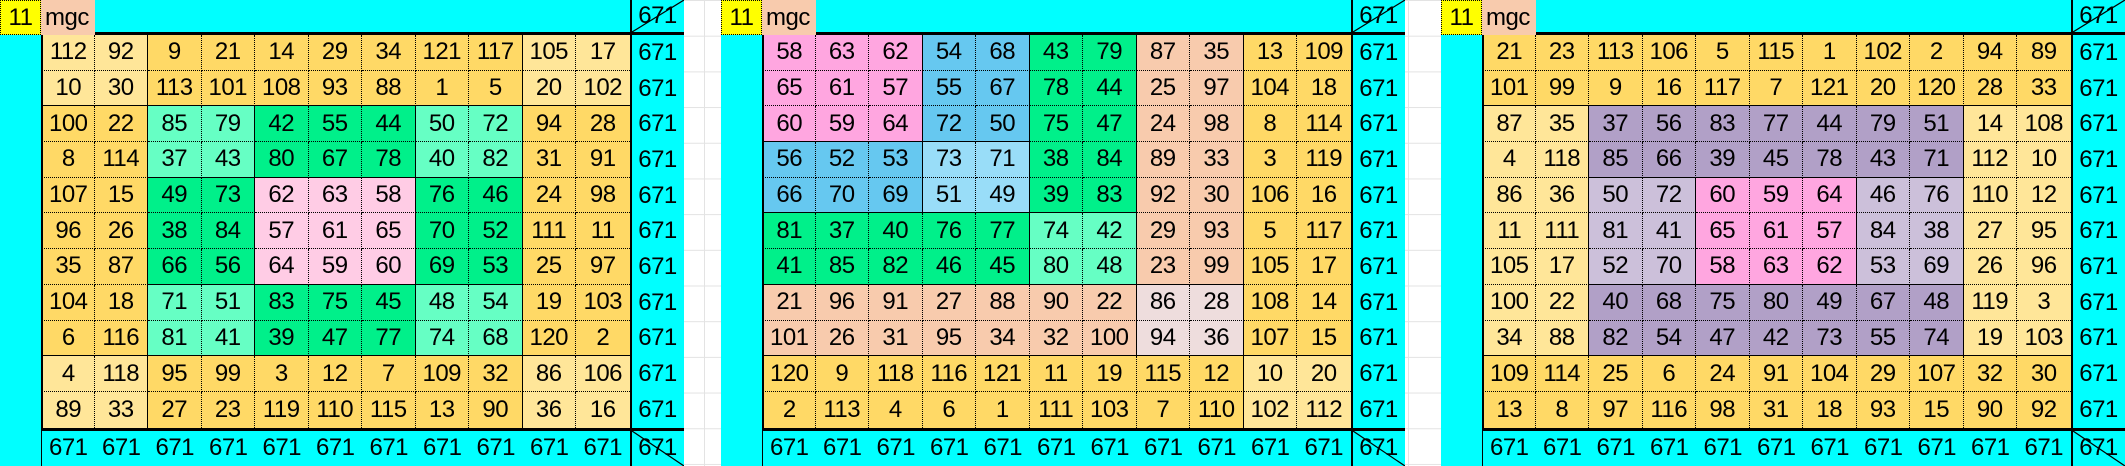 The width and height of the screenshot is (2125, 466). I want to click on magic-cell: 86, so click(549, 374).